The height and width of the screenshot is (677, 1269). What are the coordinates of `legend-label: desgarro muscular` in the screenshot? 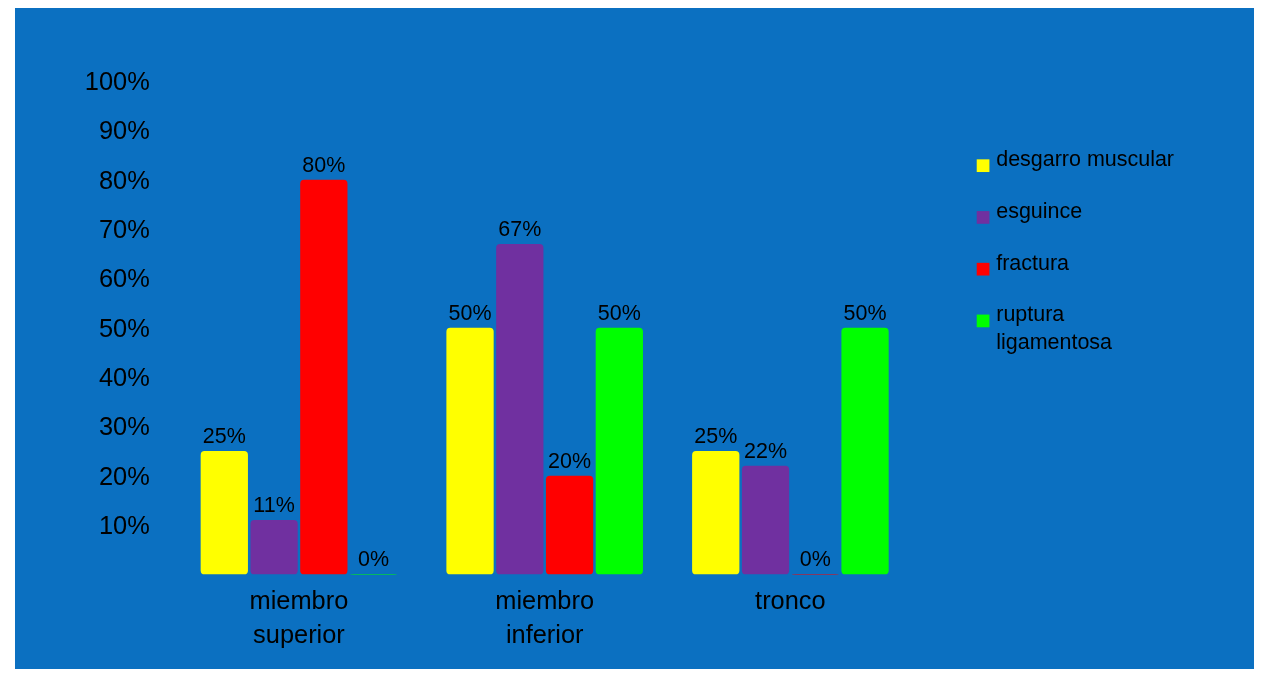 It's located at (1085, 159).